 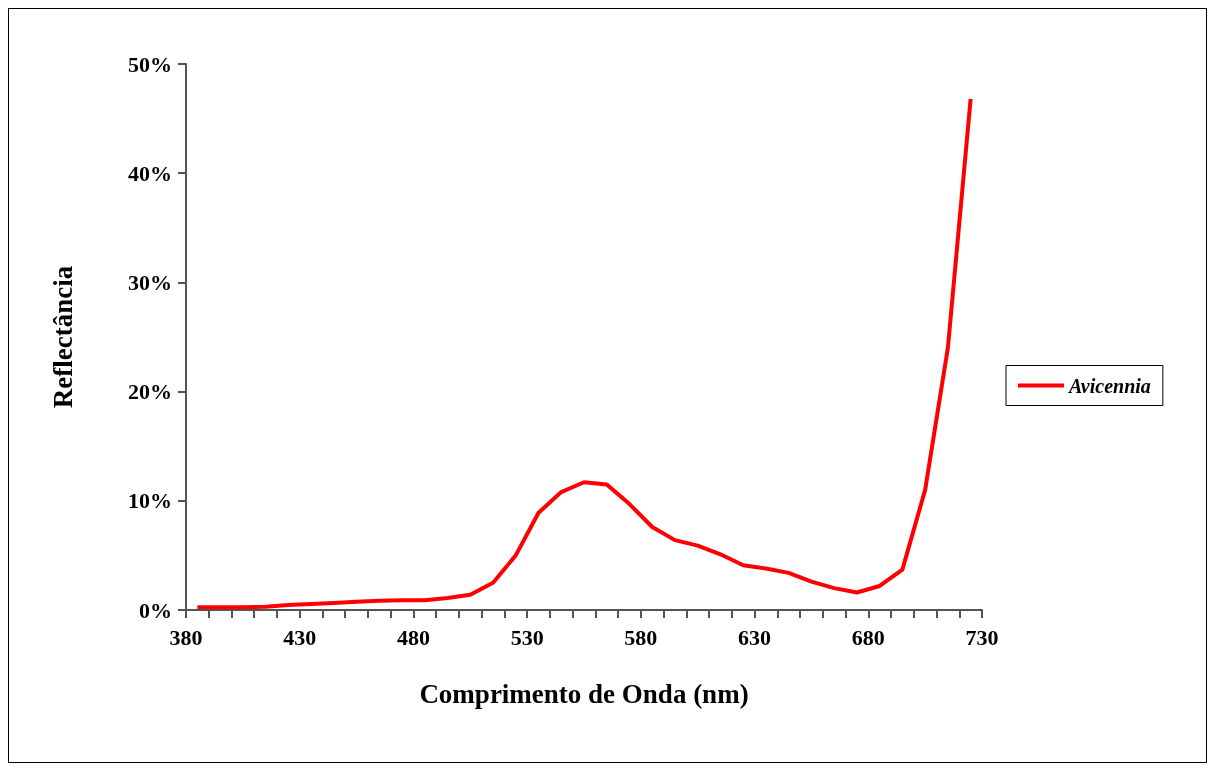 What do you see at coordinates (150, 392) in the screenshot?
I see `y-tick-label: 20%` at bounding box center [150, 392].